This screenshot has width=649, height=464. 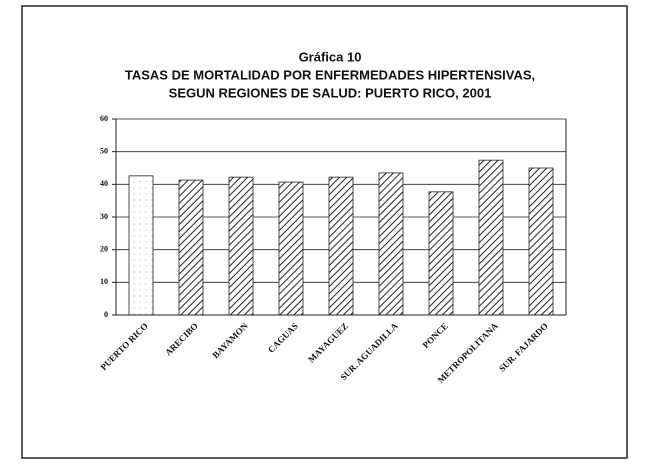 I want to click on y-tick-label: 20, so click(x=104, y=248).